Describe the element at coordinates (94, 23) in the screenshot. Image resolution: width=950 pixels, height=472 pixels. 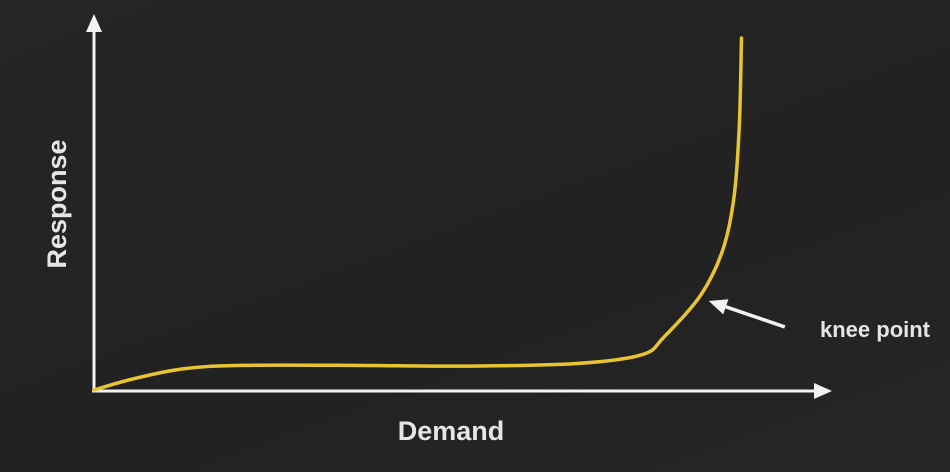
I see `y-axis-arrowhead` at that location.